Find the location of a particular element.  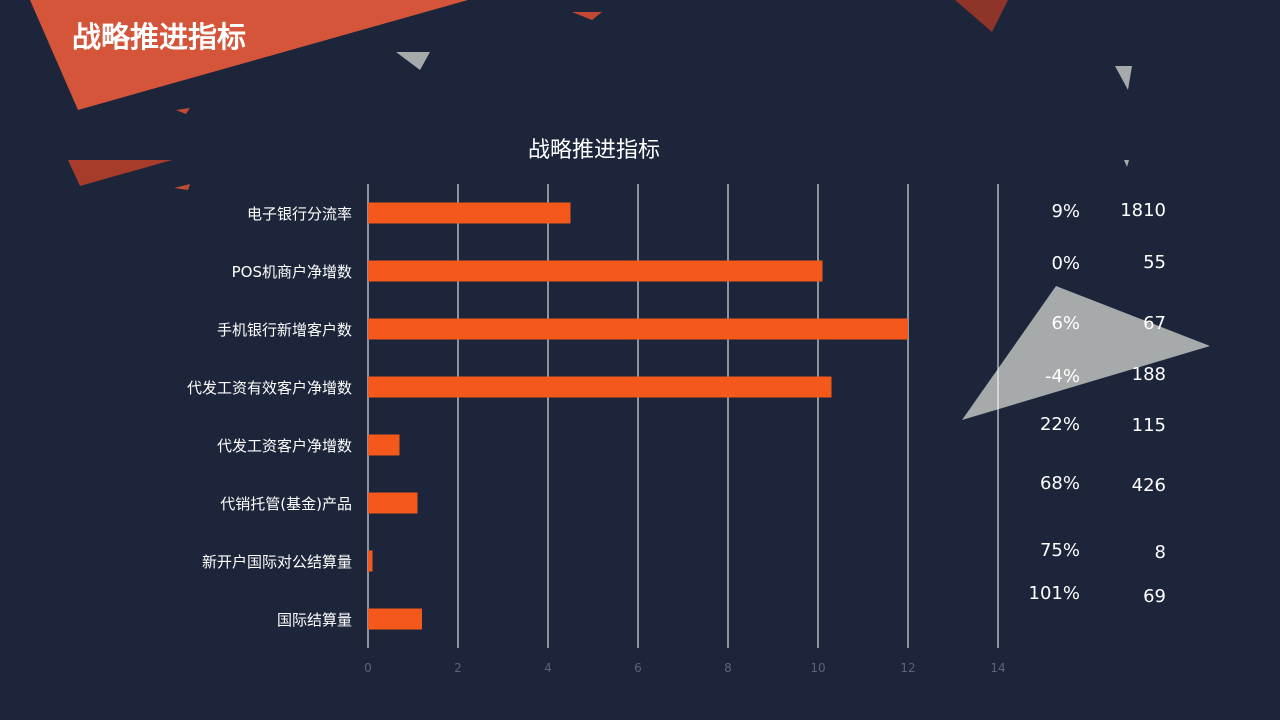

count-value: 1810 is located at coordinates (1143, 210).